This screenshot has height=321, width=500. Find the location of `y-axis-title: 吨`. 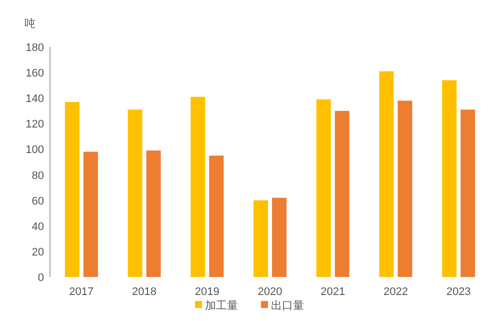

y-axis-title: 吨 is located at coordinates (30, 23).